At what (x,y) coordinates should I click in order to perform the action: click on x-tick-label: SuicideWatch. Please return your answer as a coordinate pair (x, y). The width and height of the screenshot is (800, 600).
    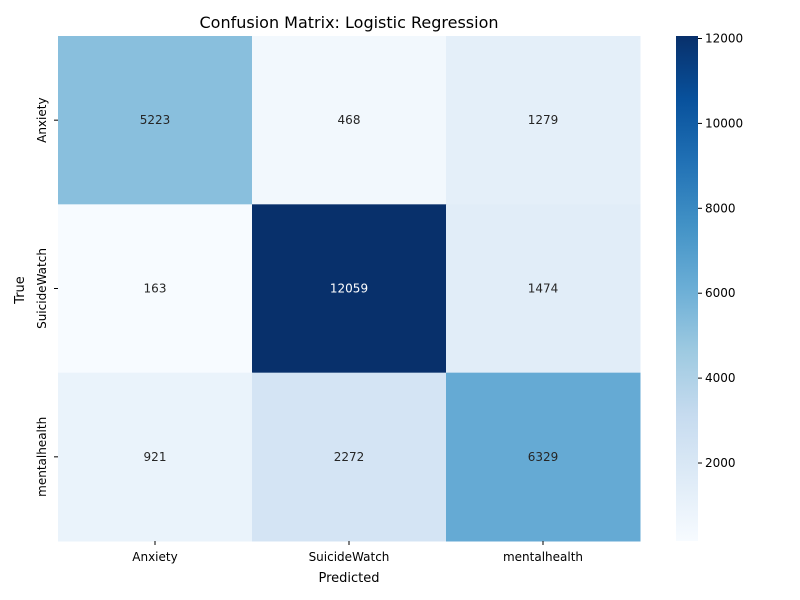
    Looking at the image, I should click on (349, 557).